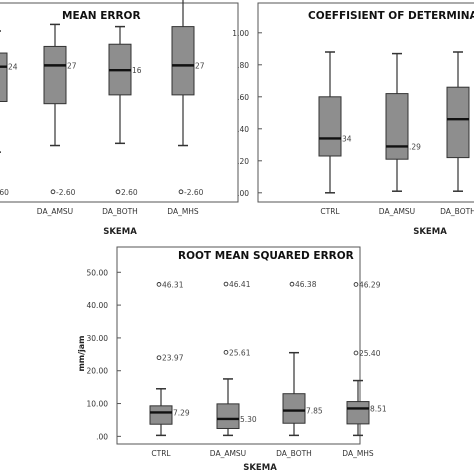 The height and width of the screenshot is (474, 474). What do you see at coordinates (173, 358) in the screenshot?
I see `outlier-value-label: 23.97` at bounding box center [173, 358].